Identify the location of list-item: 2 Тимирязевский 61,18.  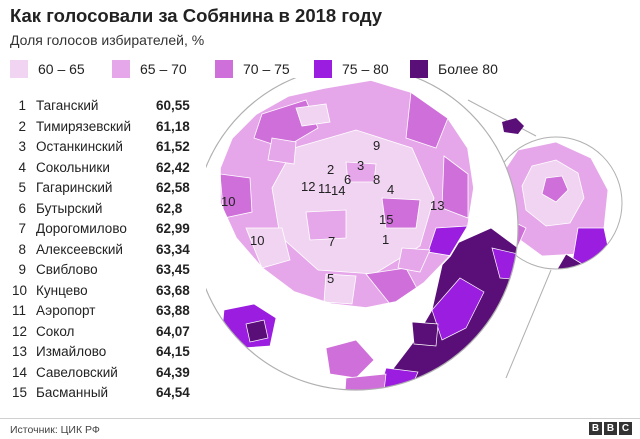
(107, 129).